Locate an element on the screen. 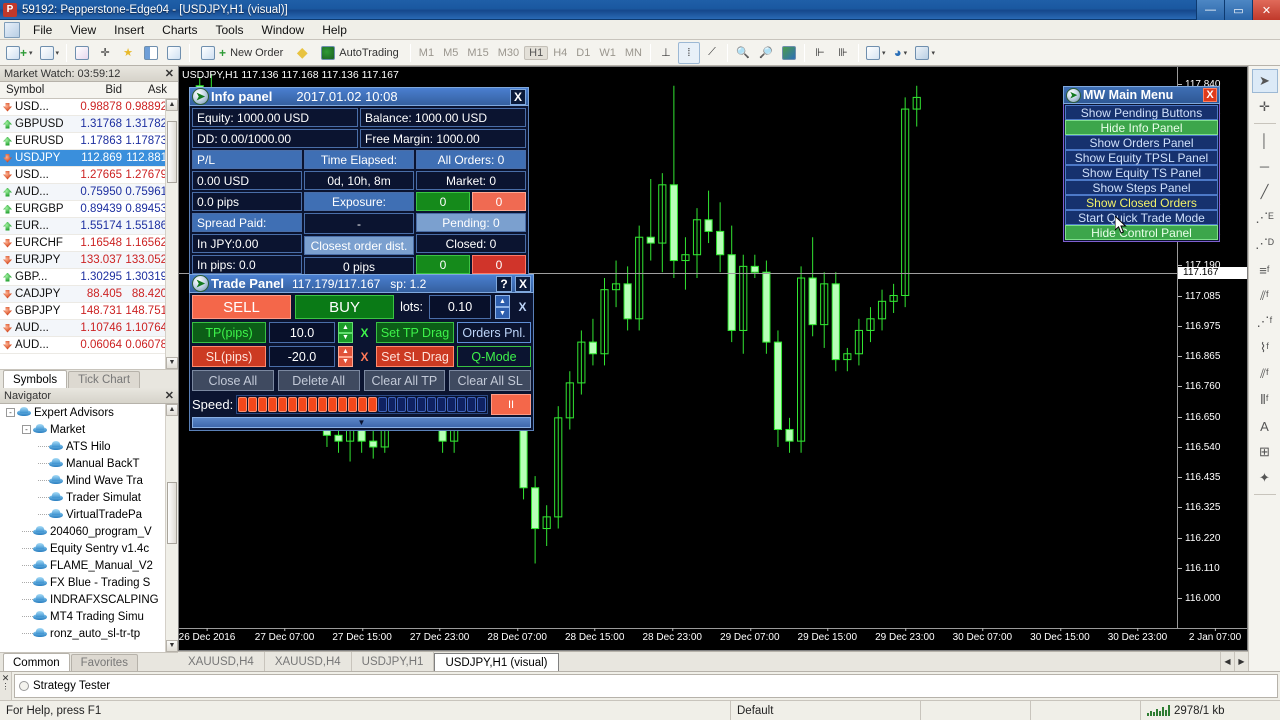  market-watch-row: USDJPY 112.869 112.881 is located at coordinates (89, 158).